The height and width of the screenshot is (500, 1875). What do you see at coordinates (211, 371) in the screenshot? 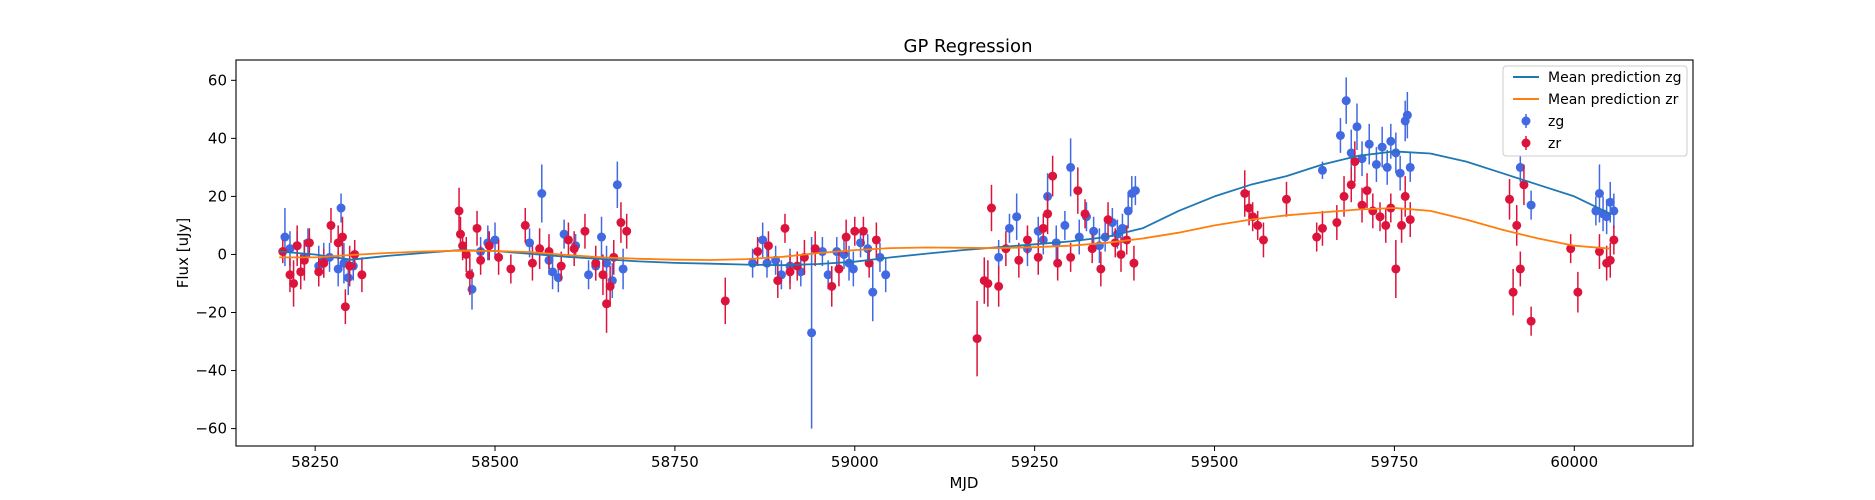
I see `y-tick-label: −40` at bounding box center [211, 371].